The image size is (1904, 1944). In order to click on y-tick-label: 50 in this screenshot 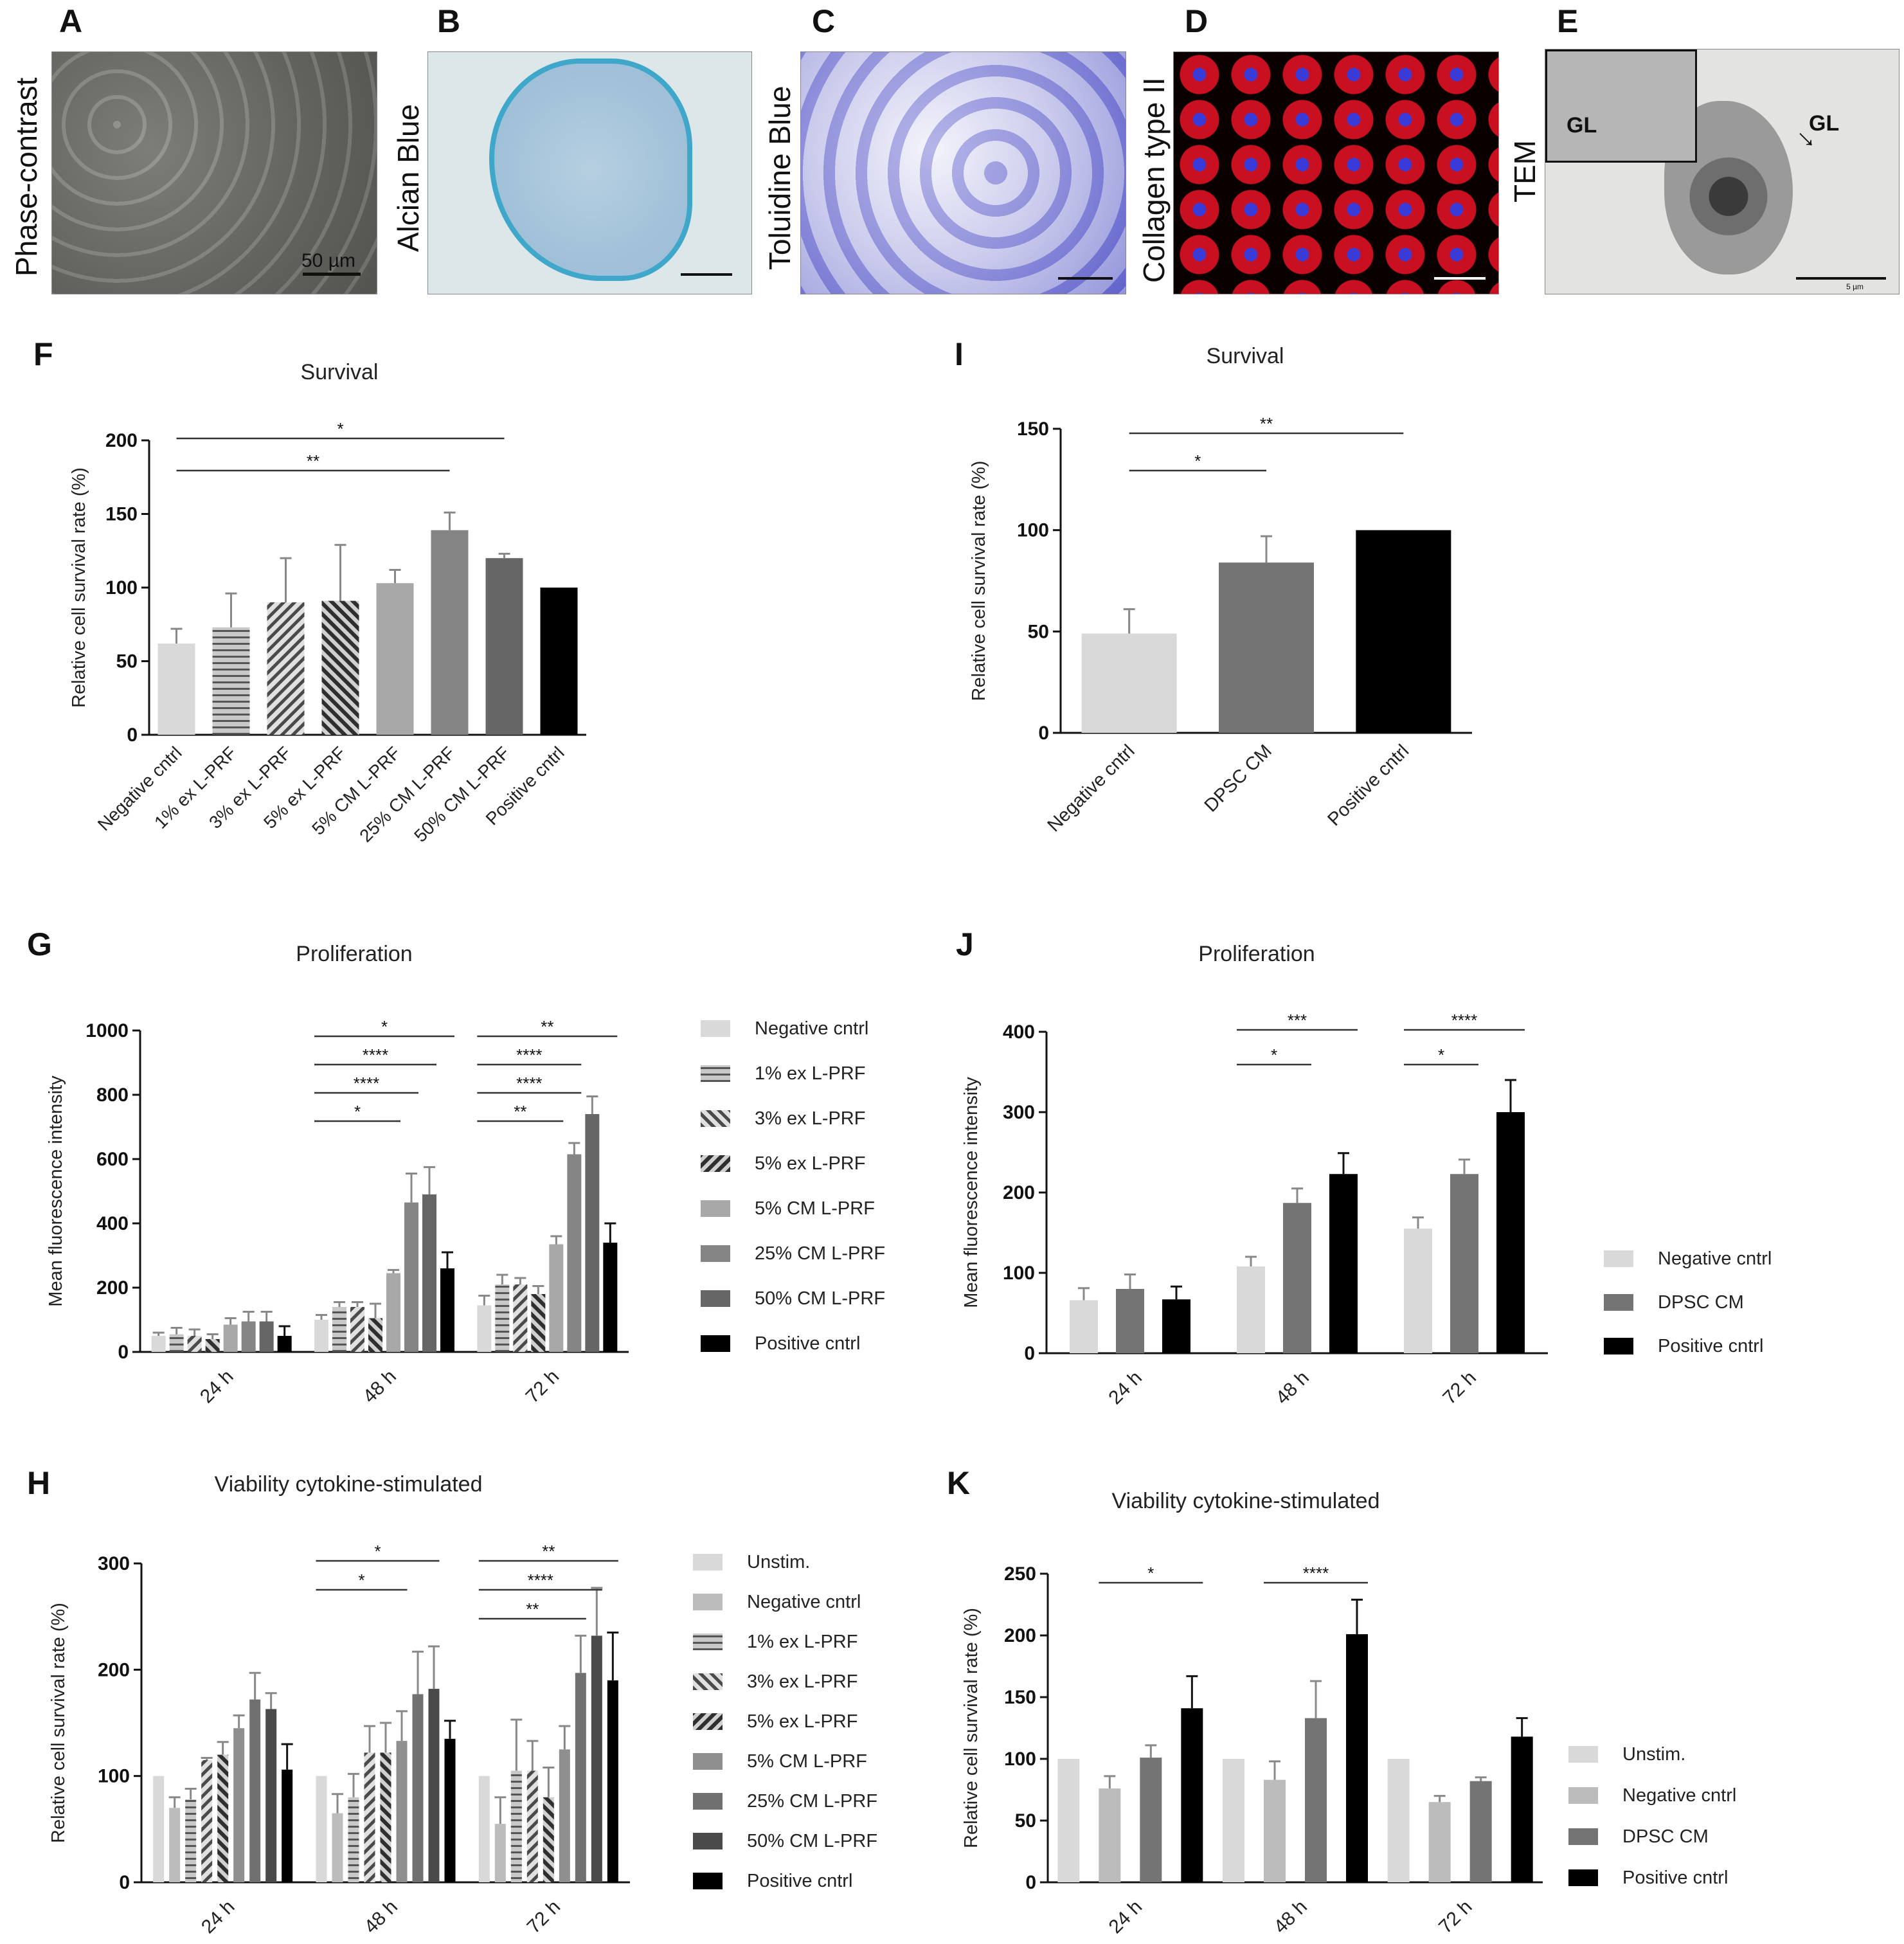, I will do `click(1025, 1821)`.